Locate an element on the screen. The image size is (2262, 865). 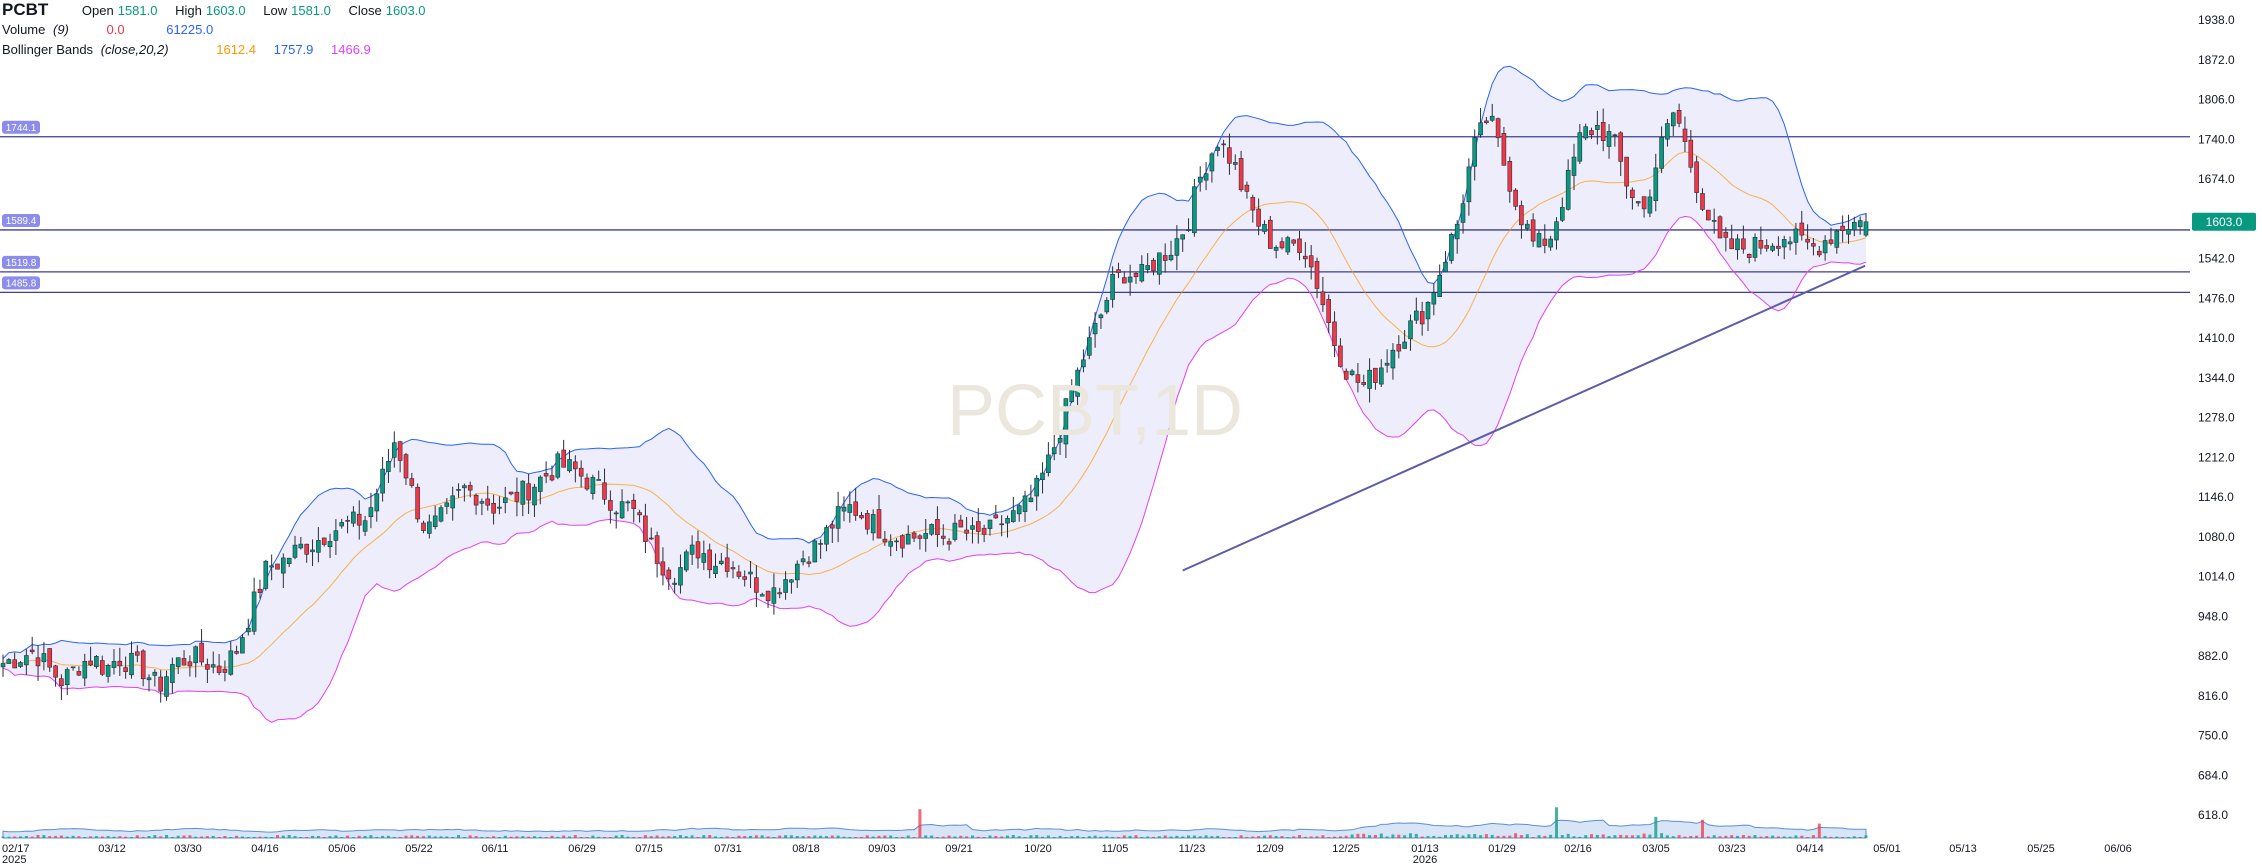
x-tick-label: 11/05 is located at coordinates (1115, 849).